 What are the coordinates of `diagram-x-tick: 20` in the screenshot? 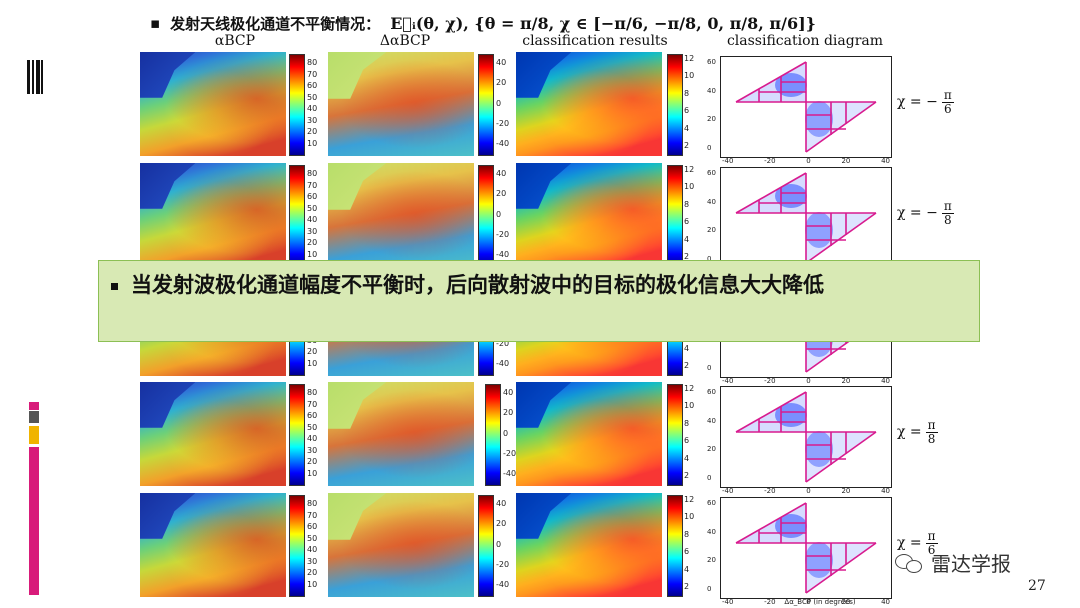 It's located at (846, 602).